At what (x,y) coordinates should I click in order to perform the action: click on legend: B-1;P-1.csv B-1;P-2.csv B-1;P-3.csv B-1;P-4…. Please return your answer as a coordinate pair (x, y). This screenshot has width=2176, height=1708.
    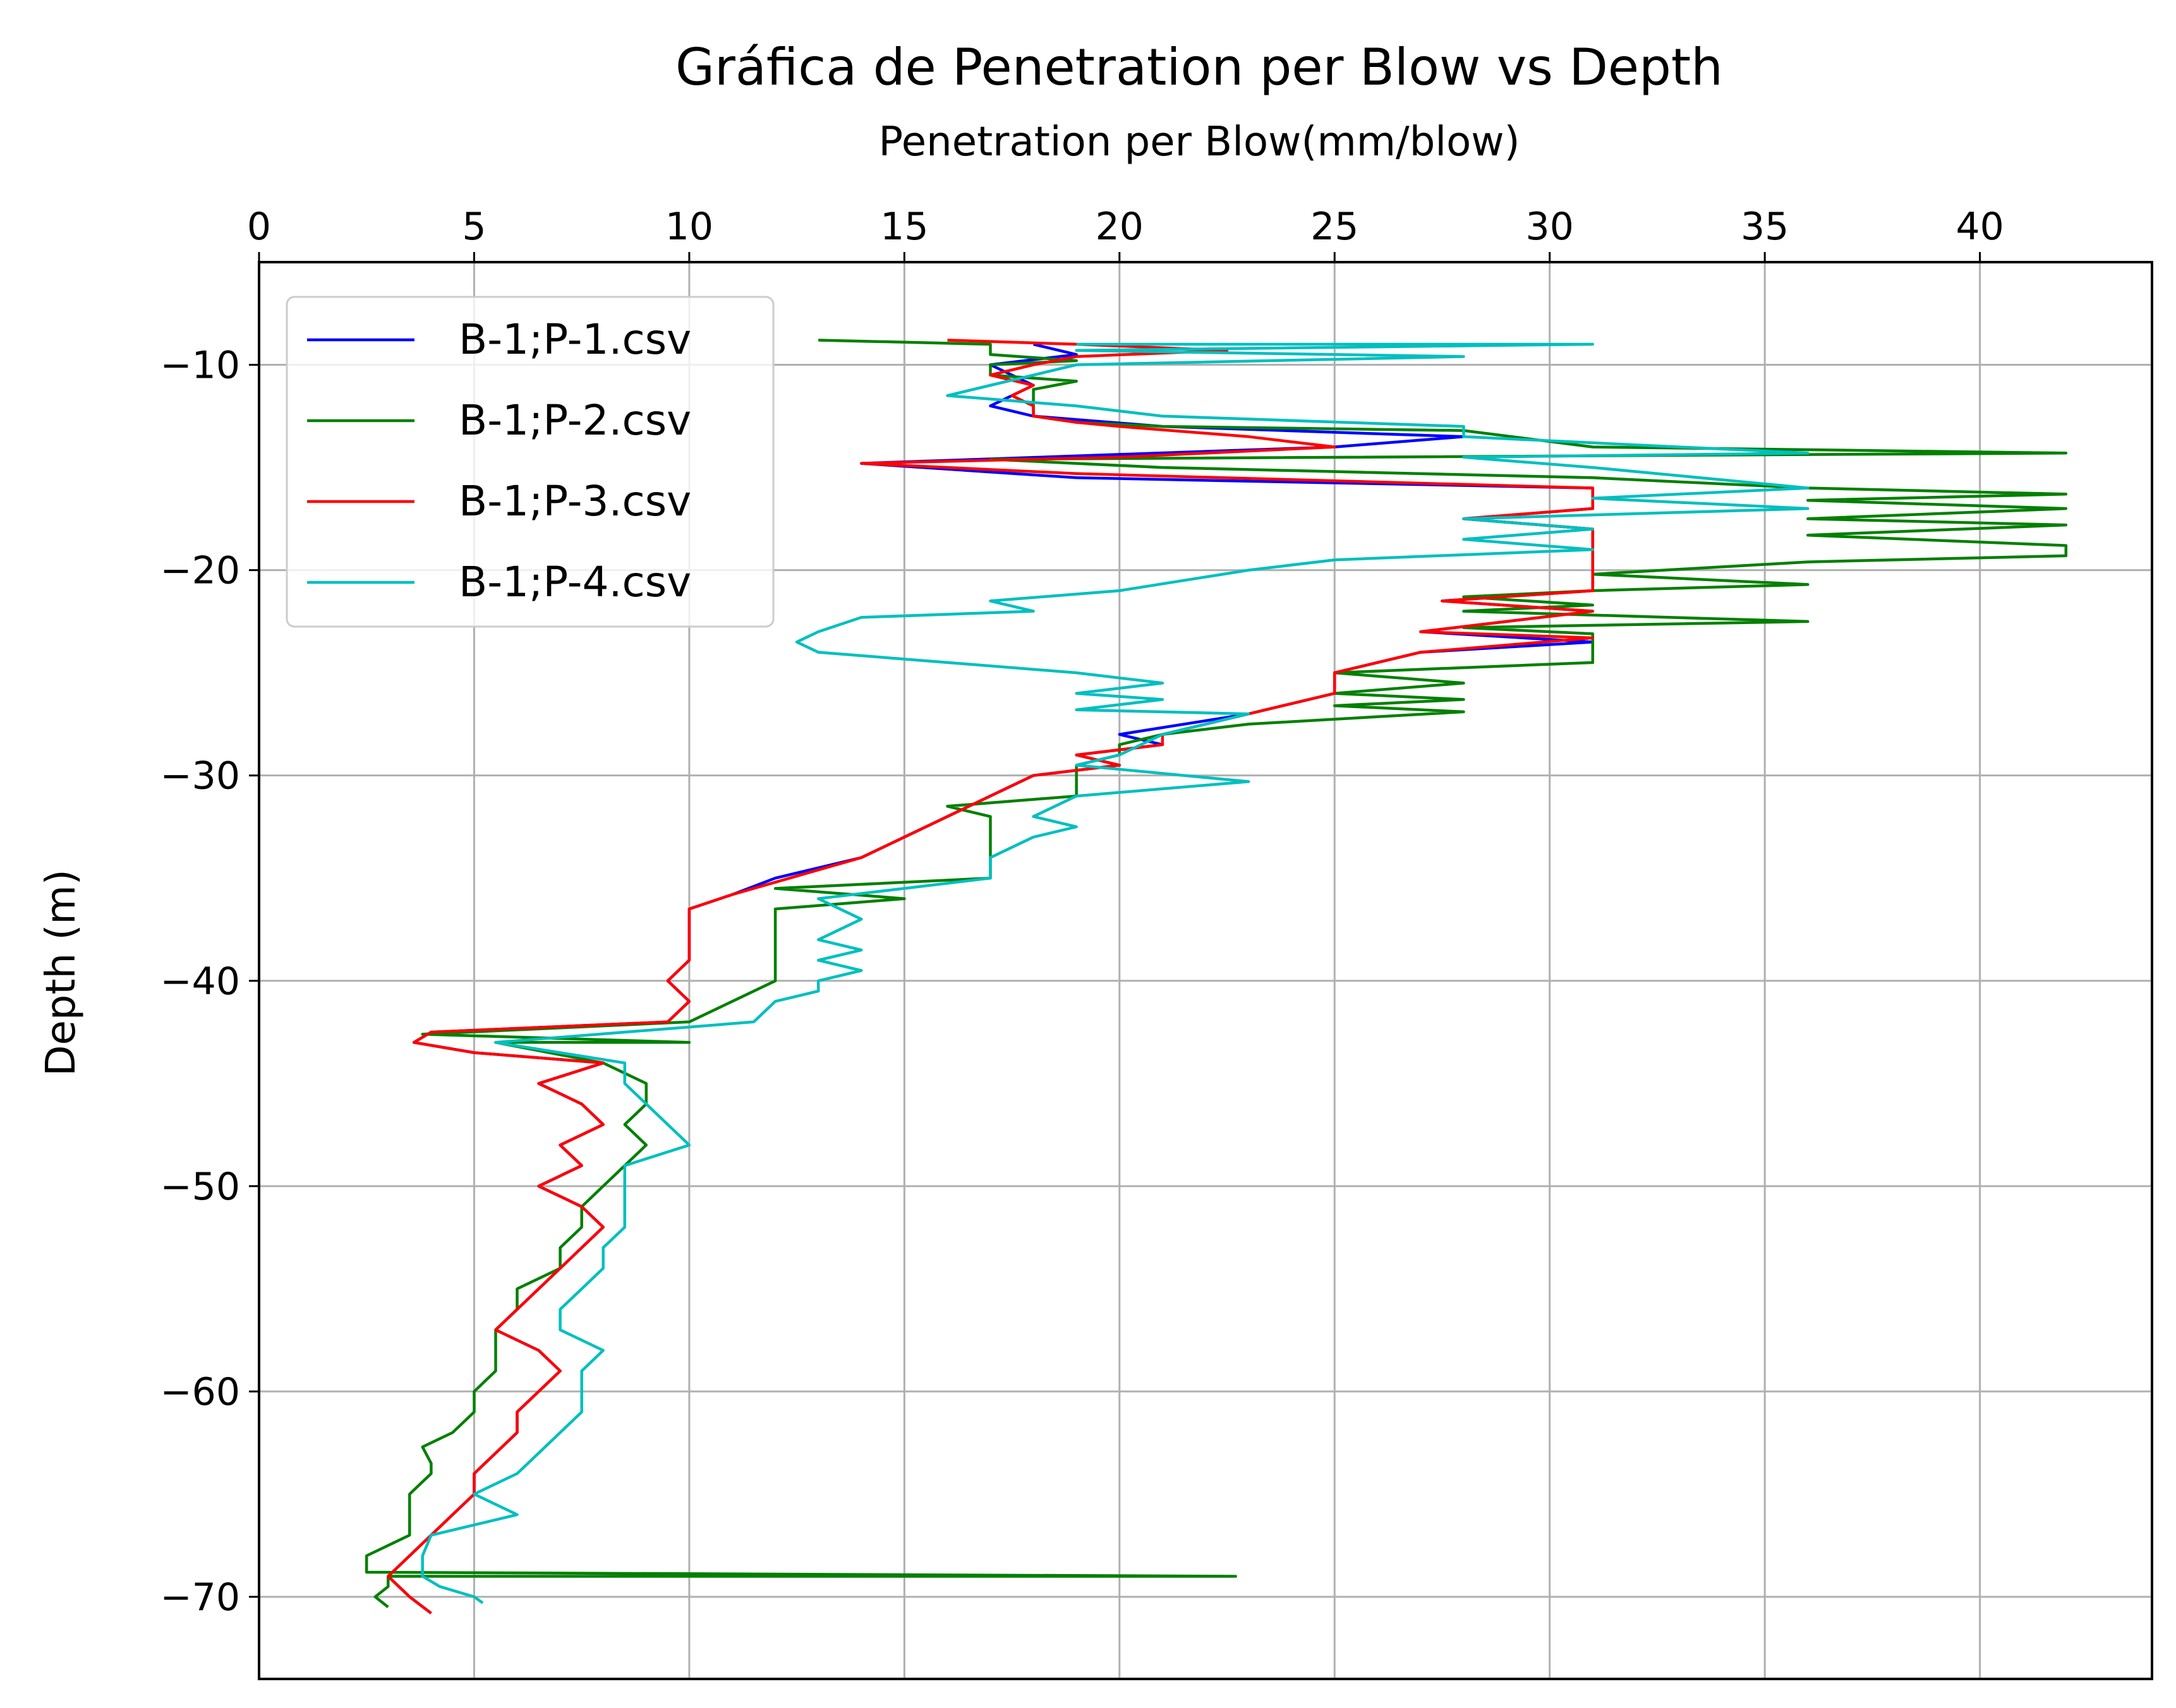
    Looking at the image, I should click on (530, 462).